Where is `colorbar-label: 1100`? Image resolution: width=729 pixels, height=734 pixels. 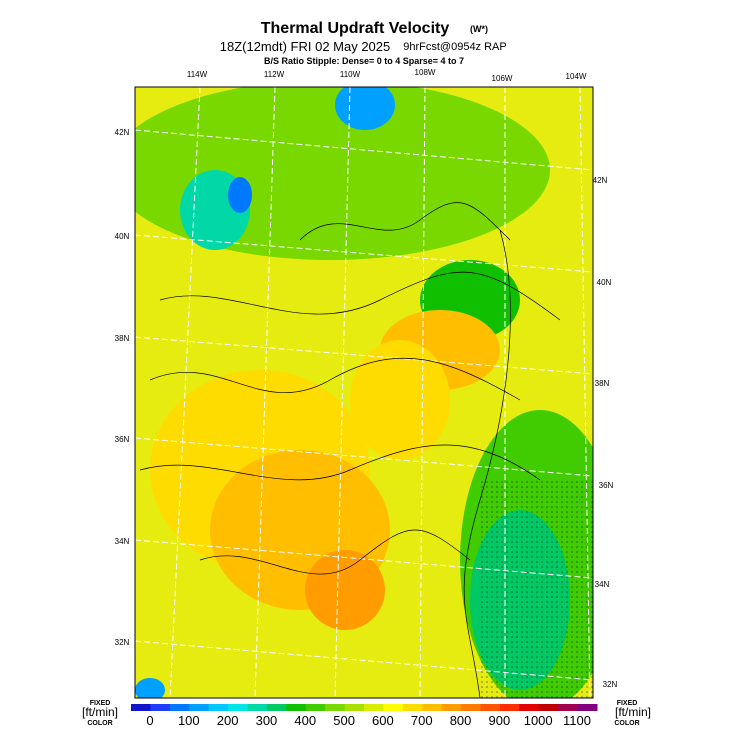 colorbar-label: 1100 is located at coordinates (577, 720).